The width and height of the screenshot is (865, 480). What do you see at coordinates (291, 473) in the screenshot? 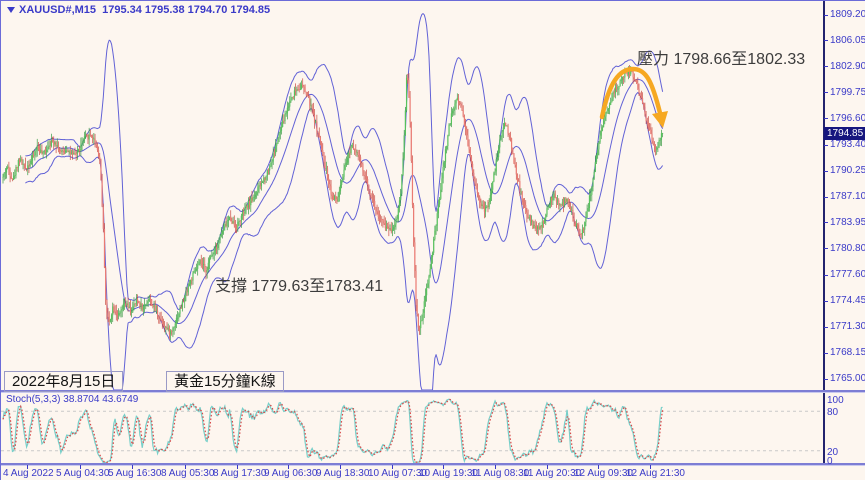
I see `time-tick-label: 9 Aug 06:30` at bounding box center [291, 473].